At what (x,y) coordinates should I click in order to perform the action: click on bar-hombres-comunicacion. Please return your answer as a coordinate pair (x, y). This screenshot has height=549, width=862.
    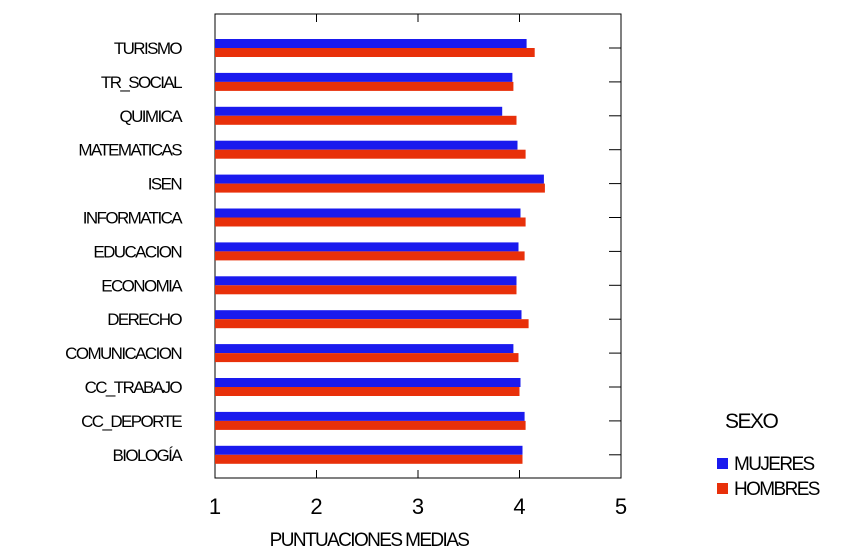
    Looking at the image, I should click on (367, 358).